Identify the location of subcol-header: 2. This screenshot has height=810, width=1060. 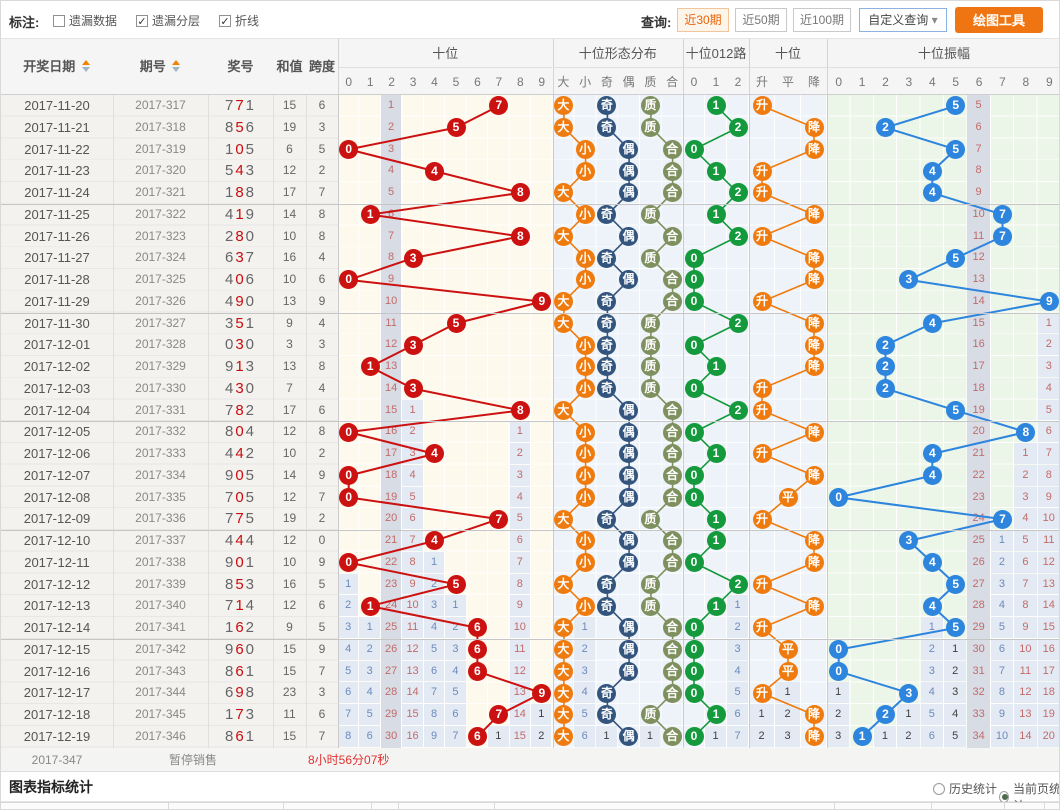
(738, 81).